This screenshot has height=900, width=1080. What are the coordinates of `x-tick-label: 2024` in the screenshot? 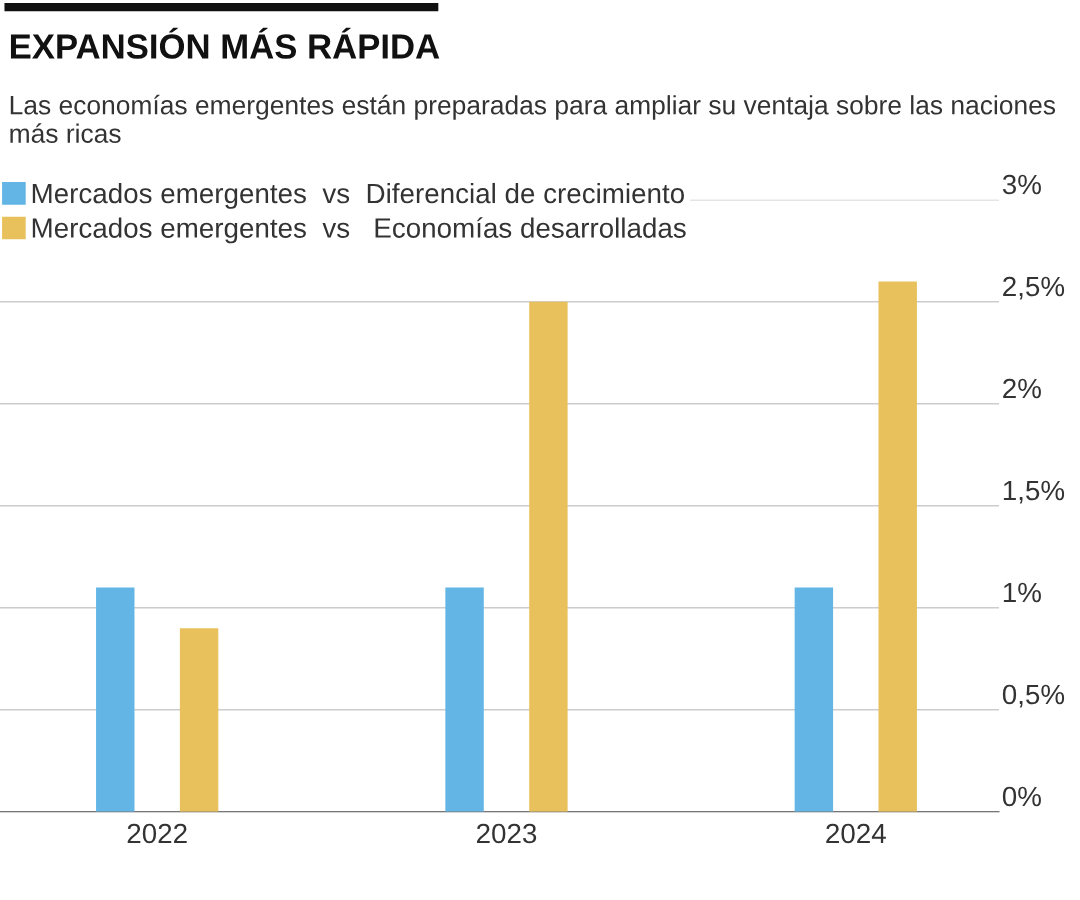 It's located at (856, 833).